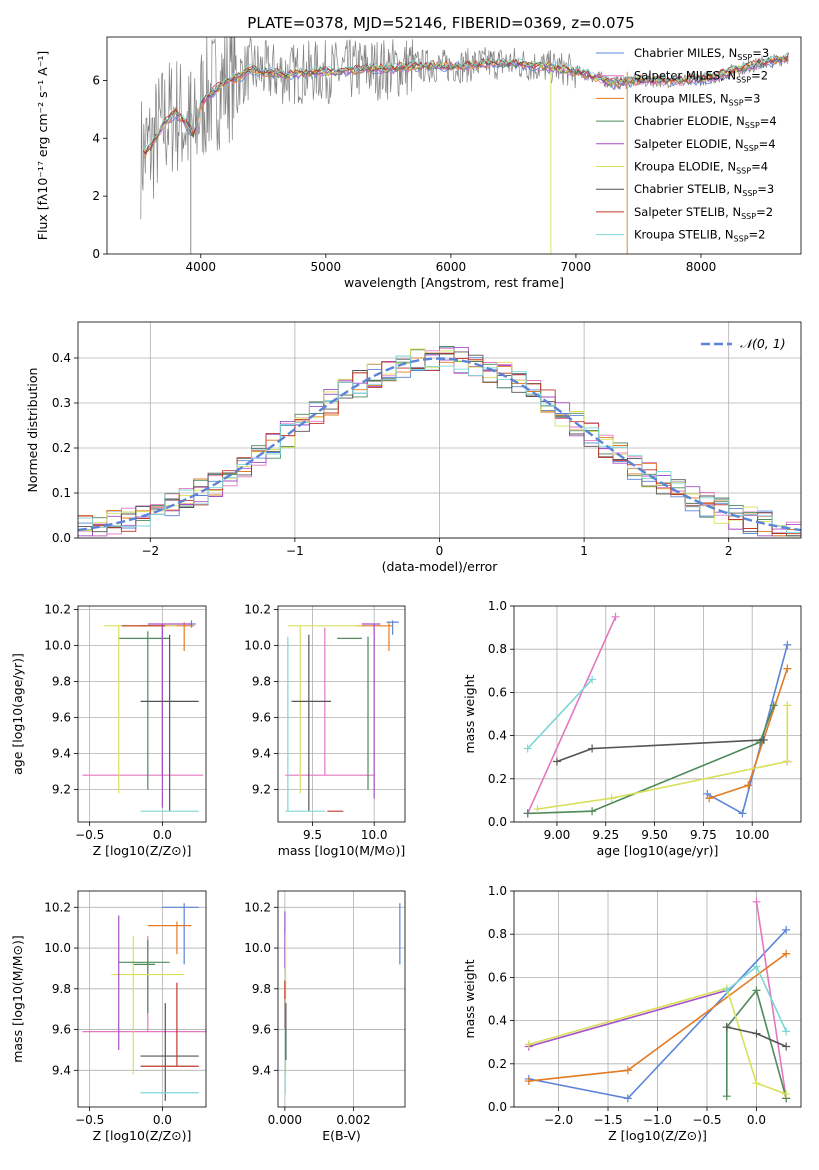  What do you see at coordinates (326, 267) in the screenshot?
I see `x-tick-label: 5000` at bounding box center [326, 267].